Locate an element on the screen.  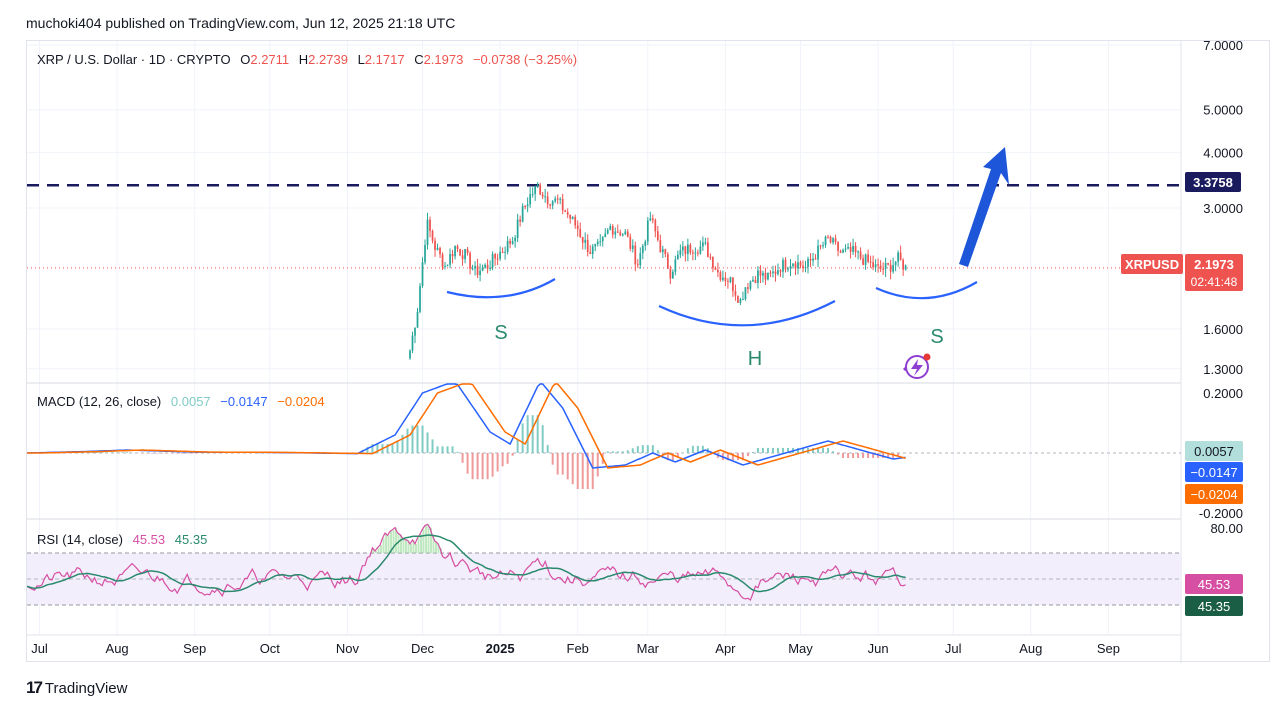
resistance-badge: 3.3758 is located at coordinates (1213, 182).